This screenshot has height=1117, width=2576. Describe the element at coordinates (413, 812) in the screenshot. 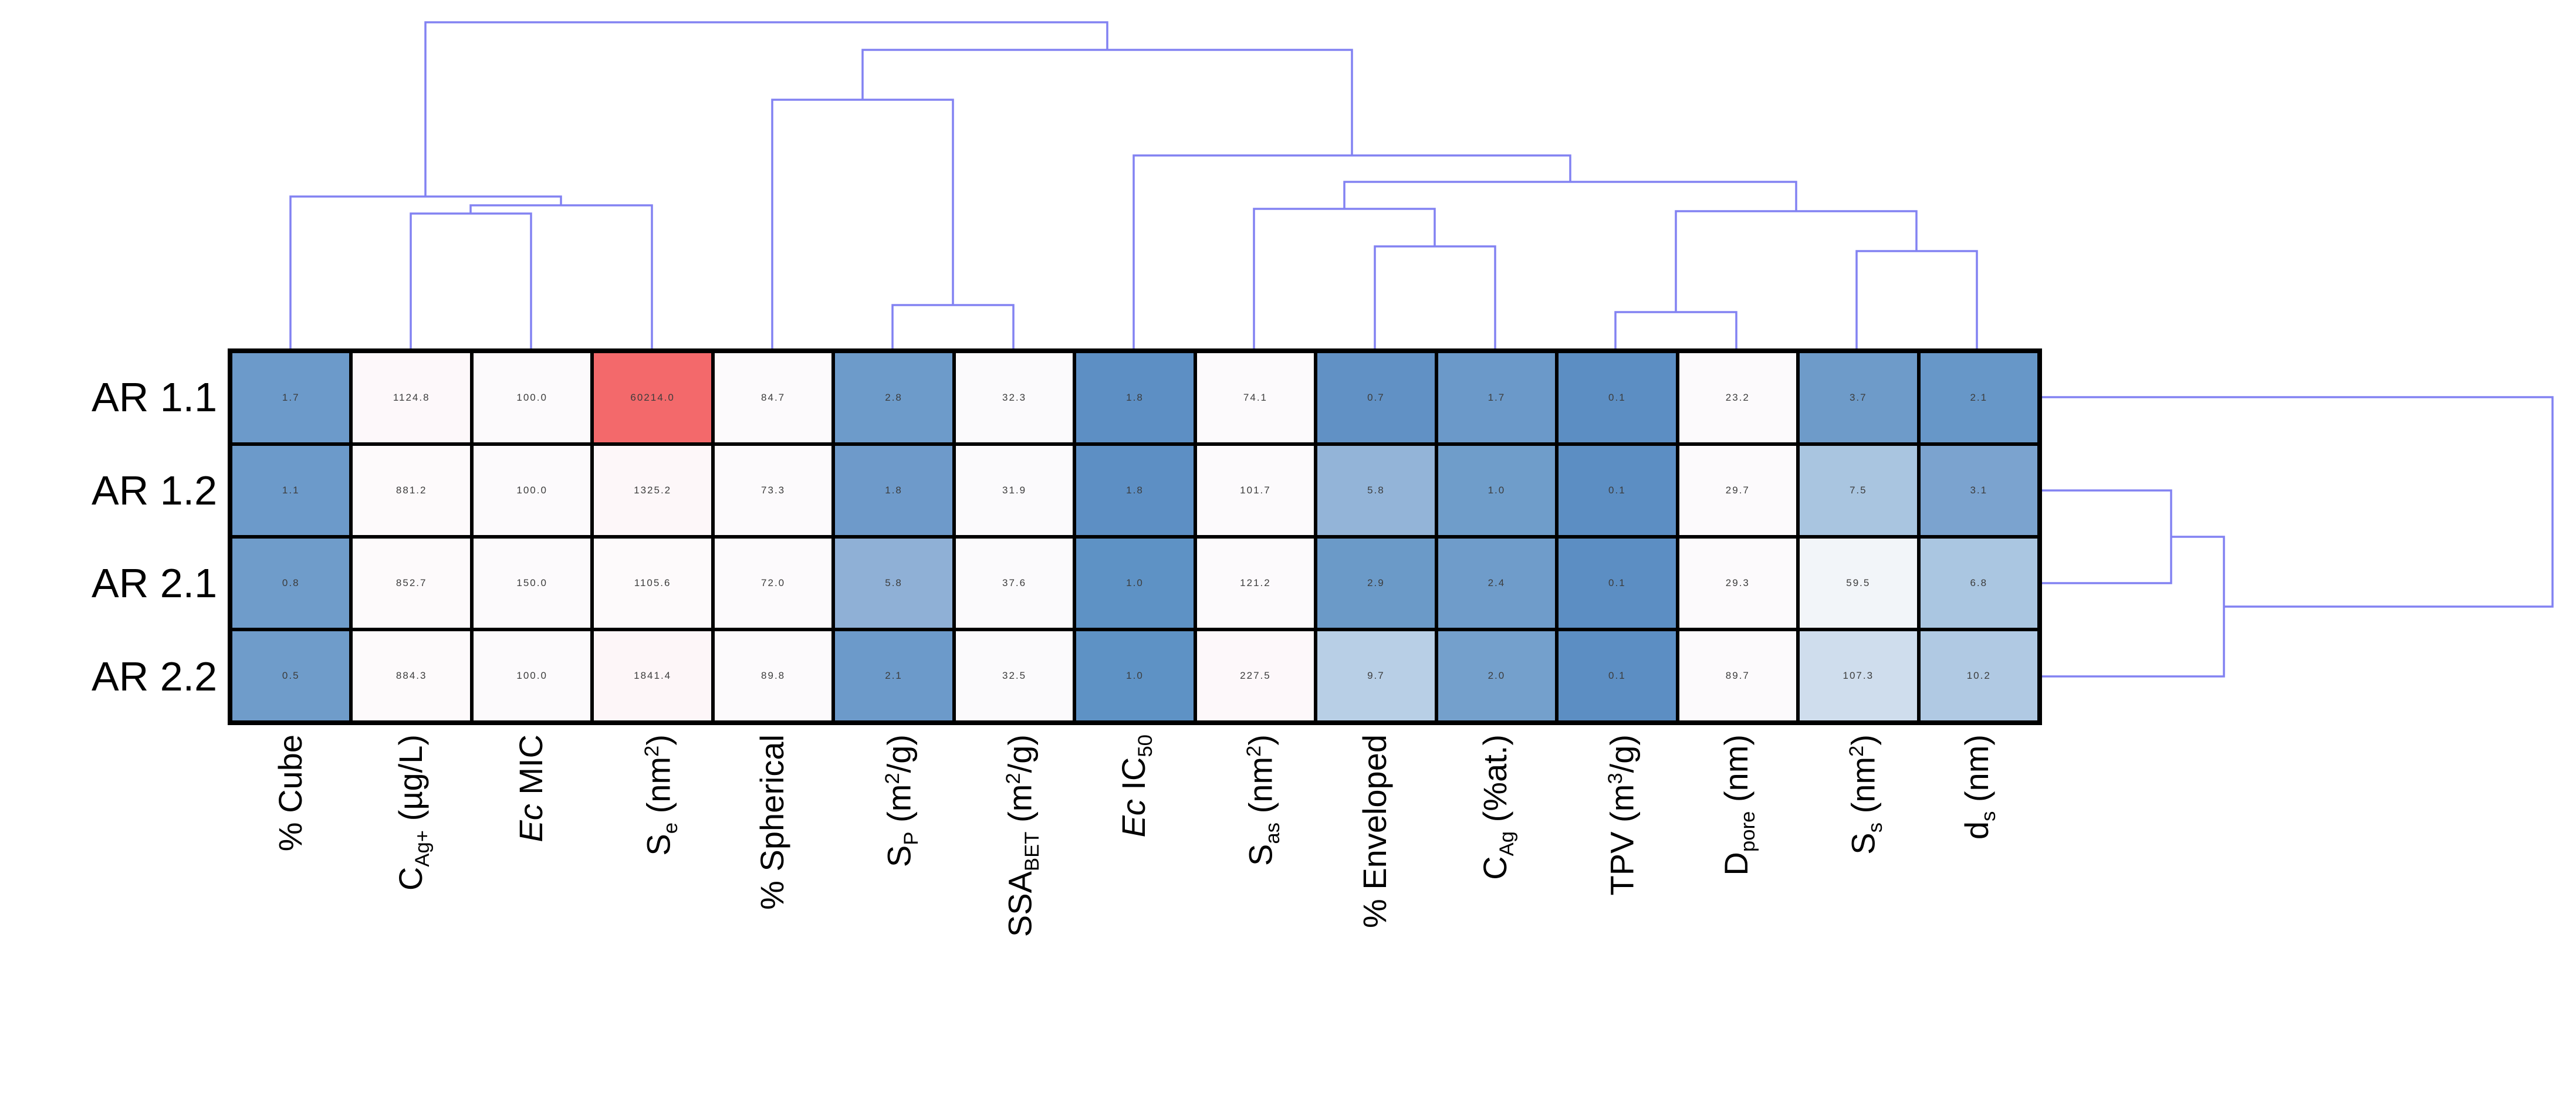

I see `column-label: CAg+ (µg/L)` at that location.